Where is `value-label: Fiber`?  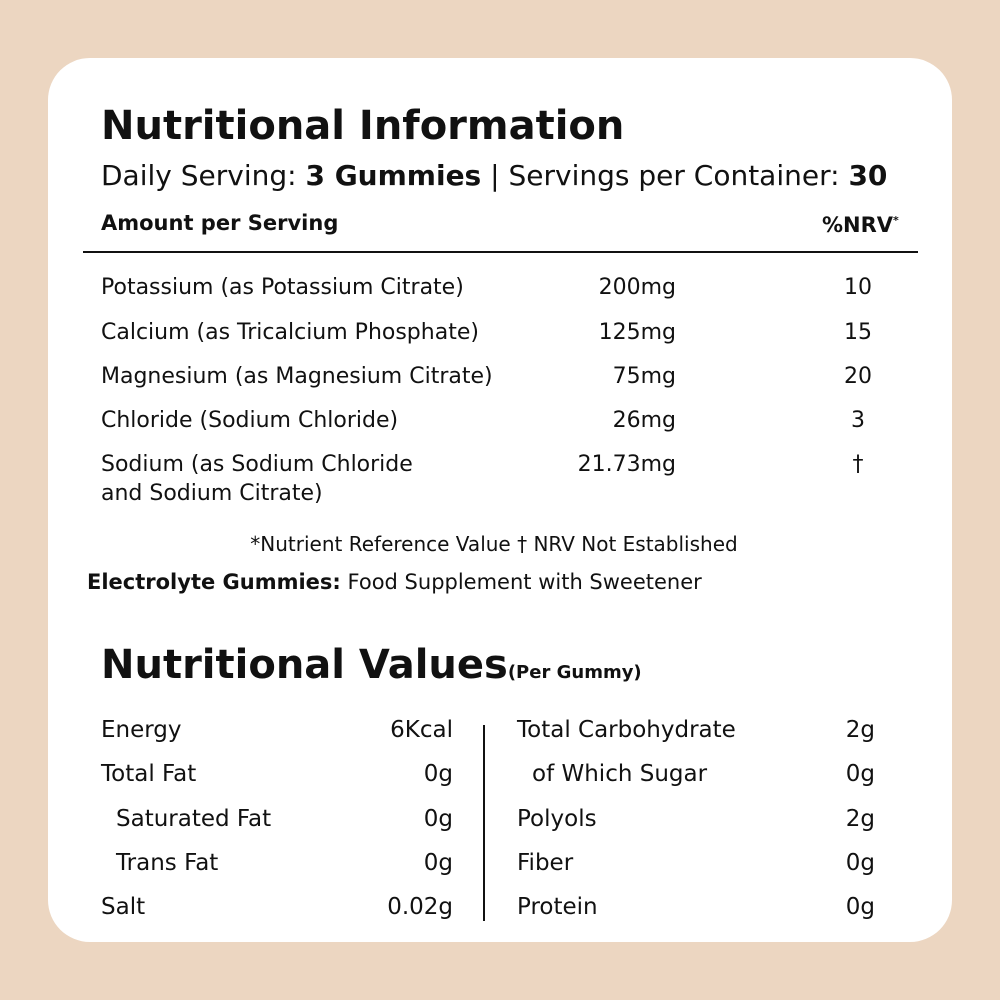 value-label: Fiber is located at coordinates (545, 863).